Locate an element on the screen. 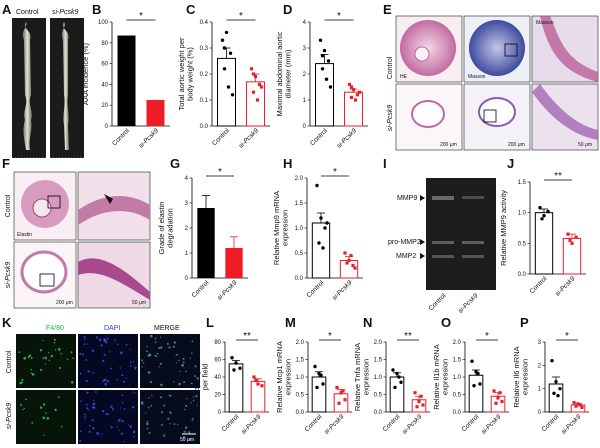  x-tick-label: si-Pcsk9 is located at coordinates (249, 138).